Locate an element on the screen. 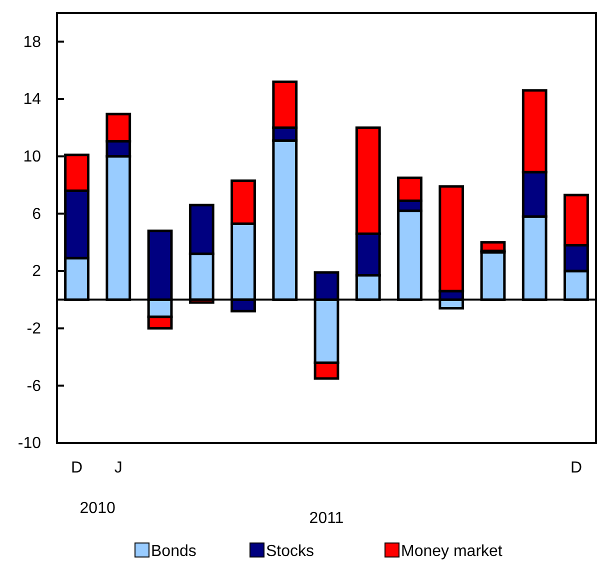 This screenshot has height=567, width=598. legend-label: Stocks is located at coordinates (290, 551).